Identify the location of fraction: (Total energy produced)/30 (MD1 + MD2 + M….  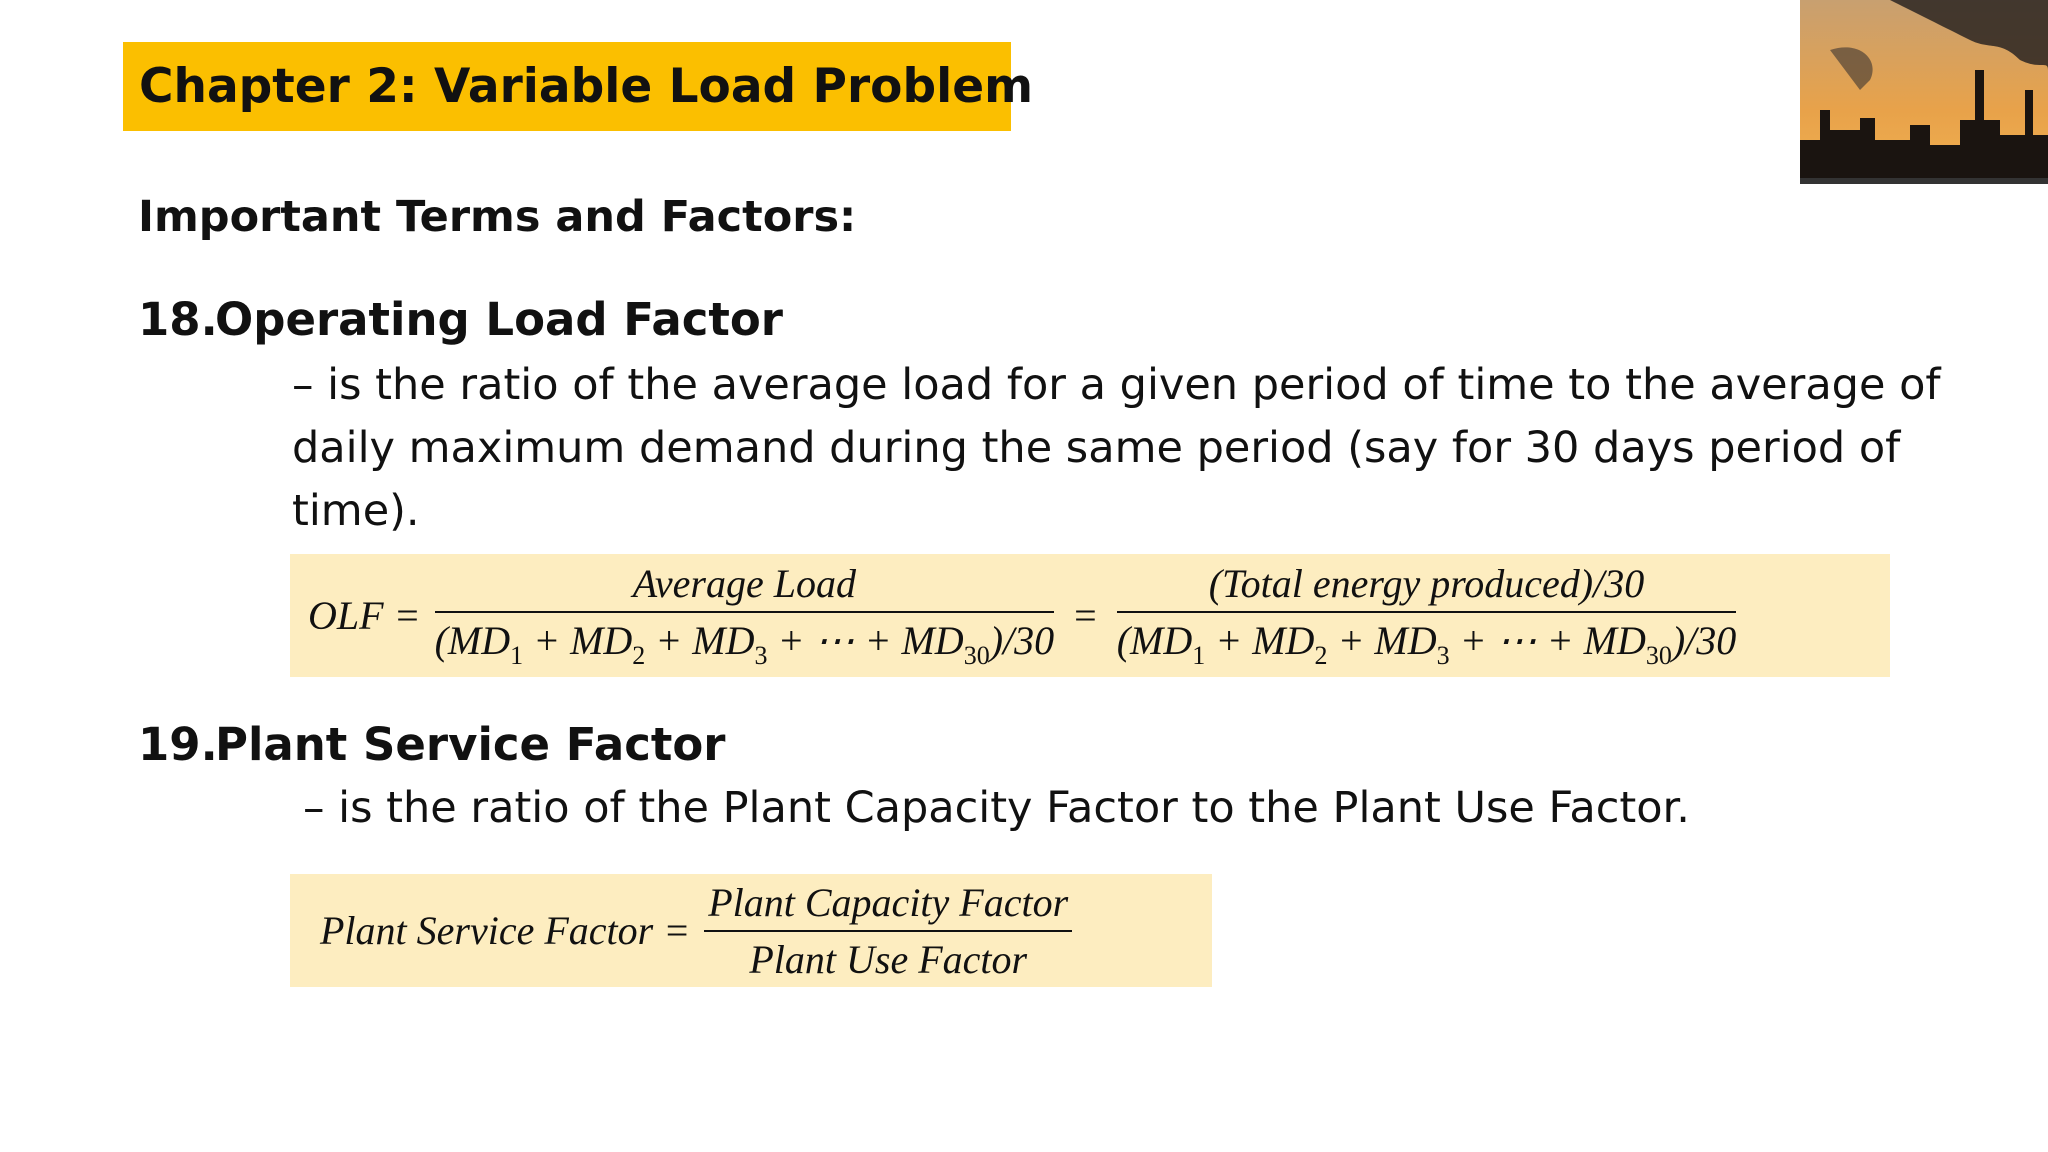
(1426, 615).